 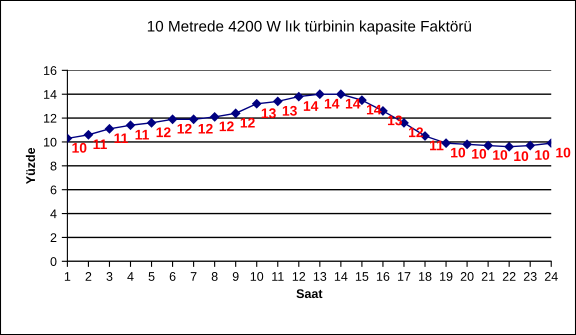 I want to click on y-tick-label: 2, so click(x=53, y=237).